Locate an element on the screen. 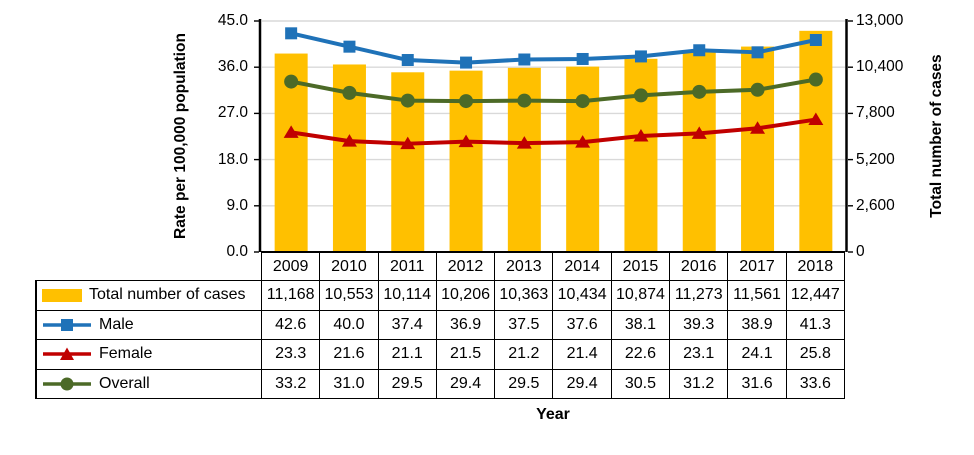 Image resolution: width=974 pixels, height=455 pixels. overall-line is located at coordinates (553, 90).